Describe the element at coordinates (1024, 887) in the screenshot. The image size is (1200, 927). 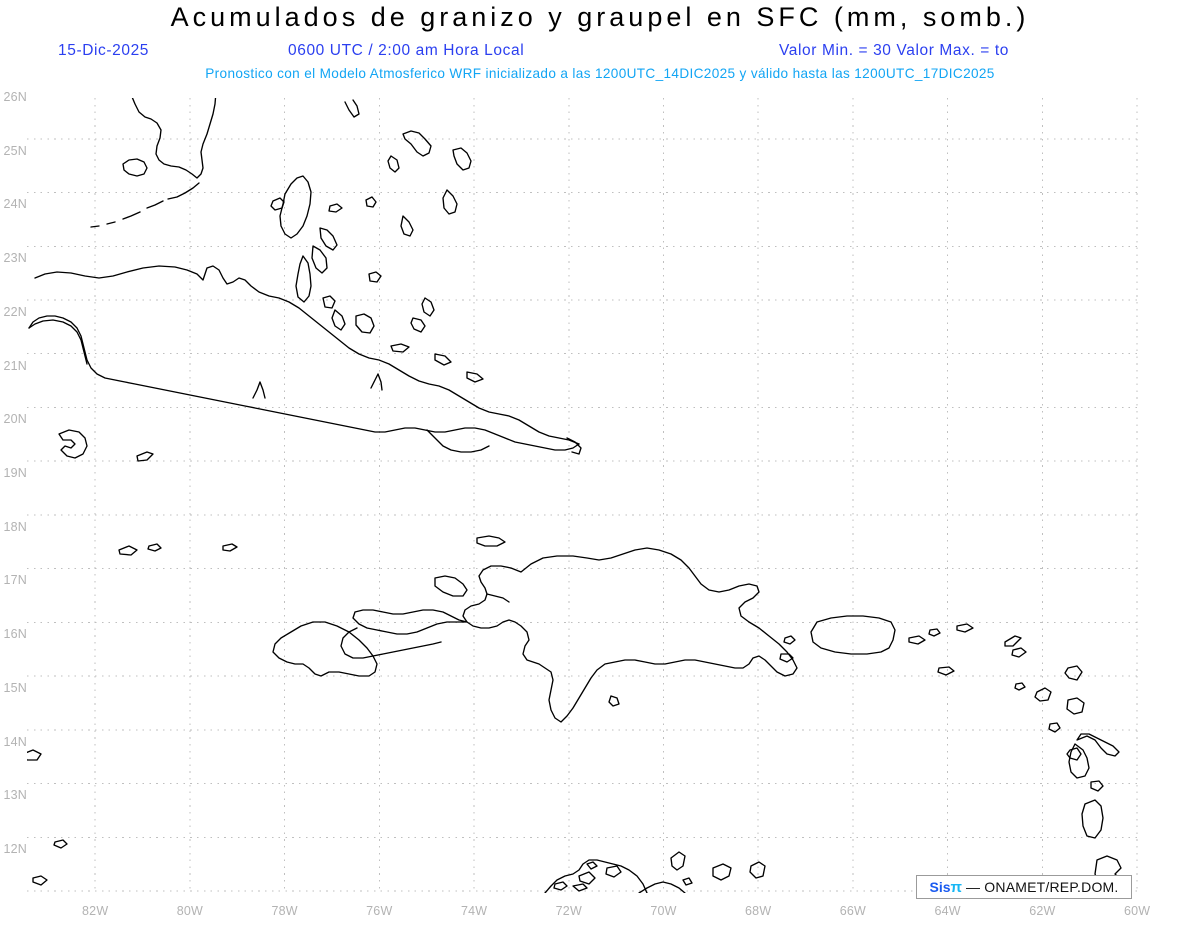
I see `attribution-logo-box: Sis π — ONAMET/REP.DOM.` at that location.